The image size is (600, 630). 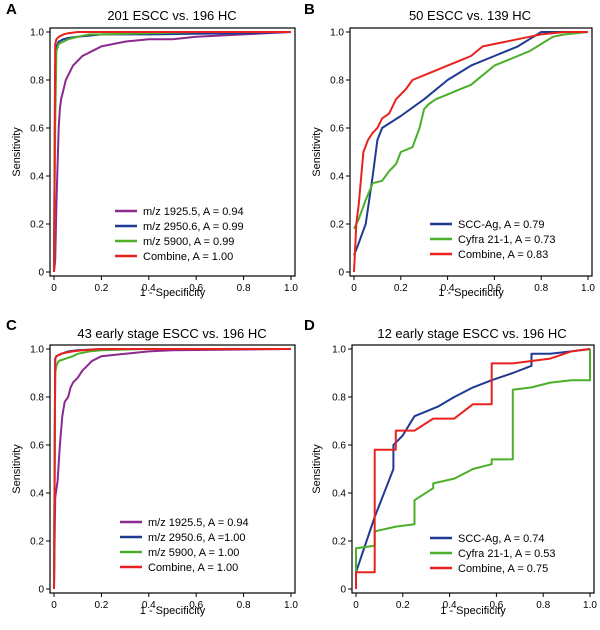 What do you see at coordinates (309, 9) in the screenshot?
I see `panel-letter: B` at bounding box center [309, 9].